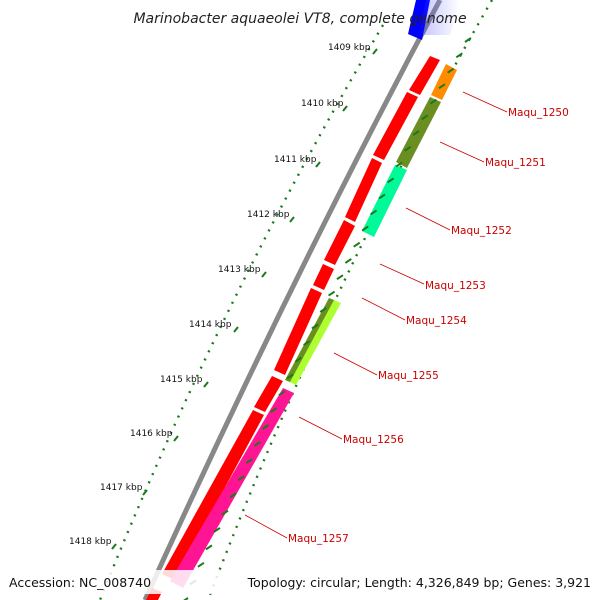 Image resolution: width=600 pixels, height=600 pixels. I want to click on gene-label-maqu-1254: Maqu_1254, so click(436, 321).